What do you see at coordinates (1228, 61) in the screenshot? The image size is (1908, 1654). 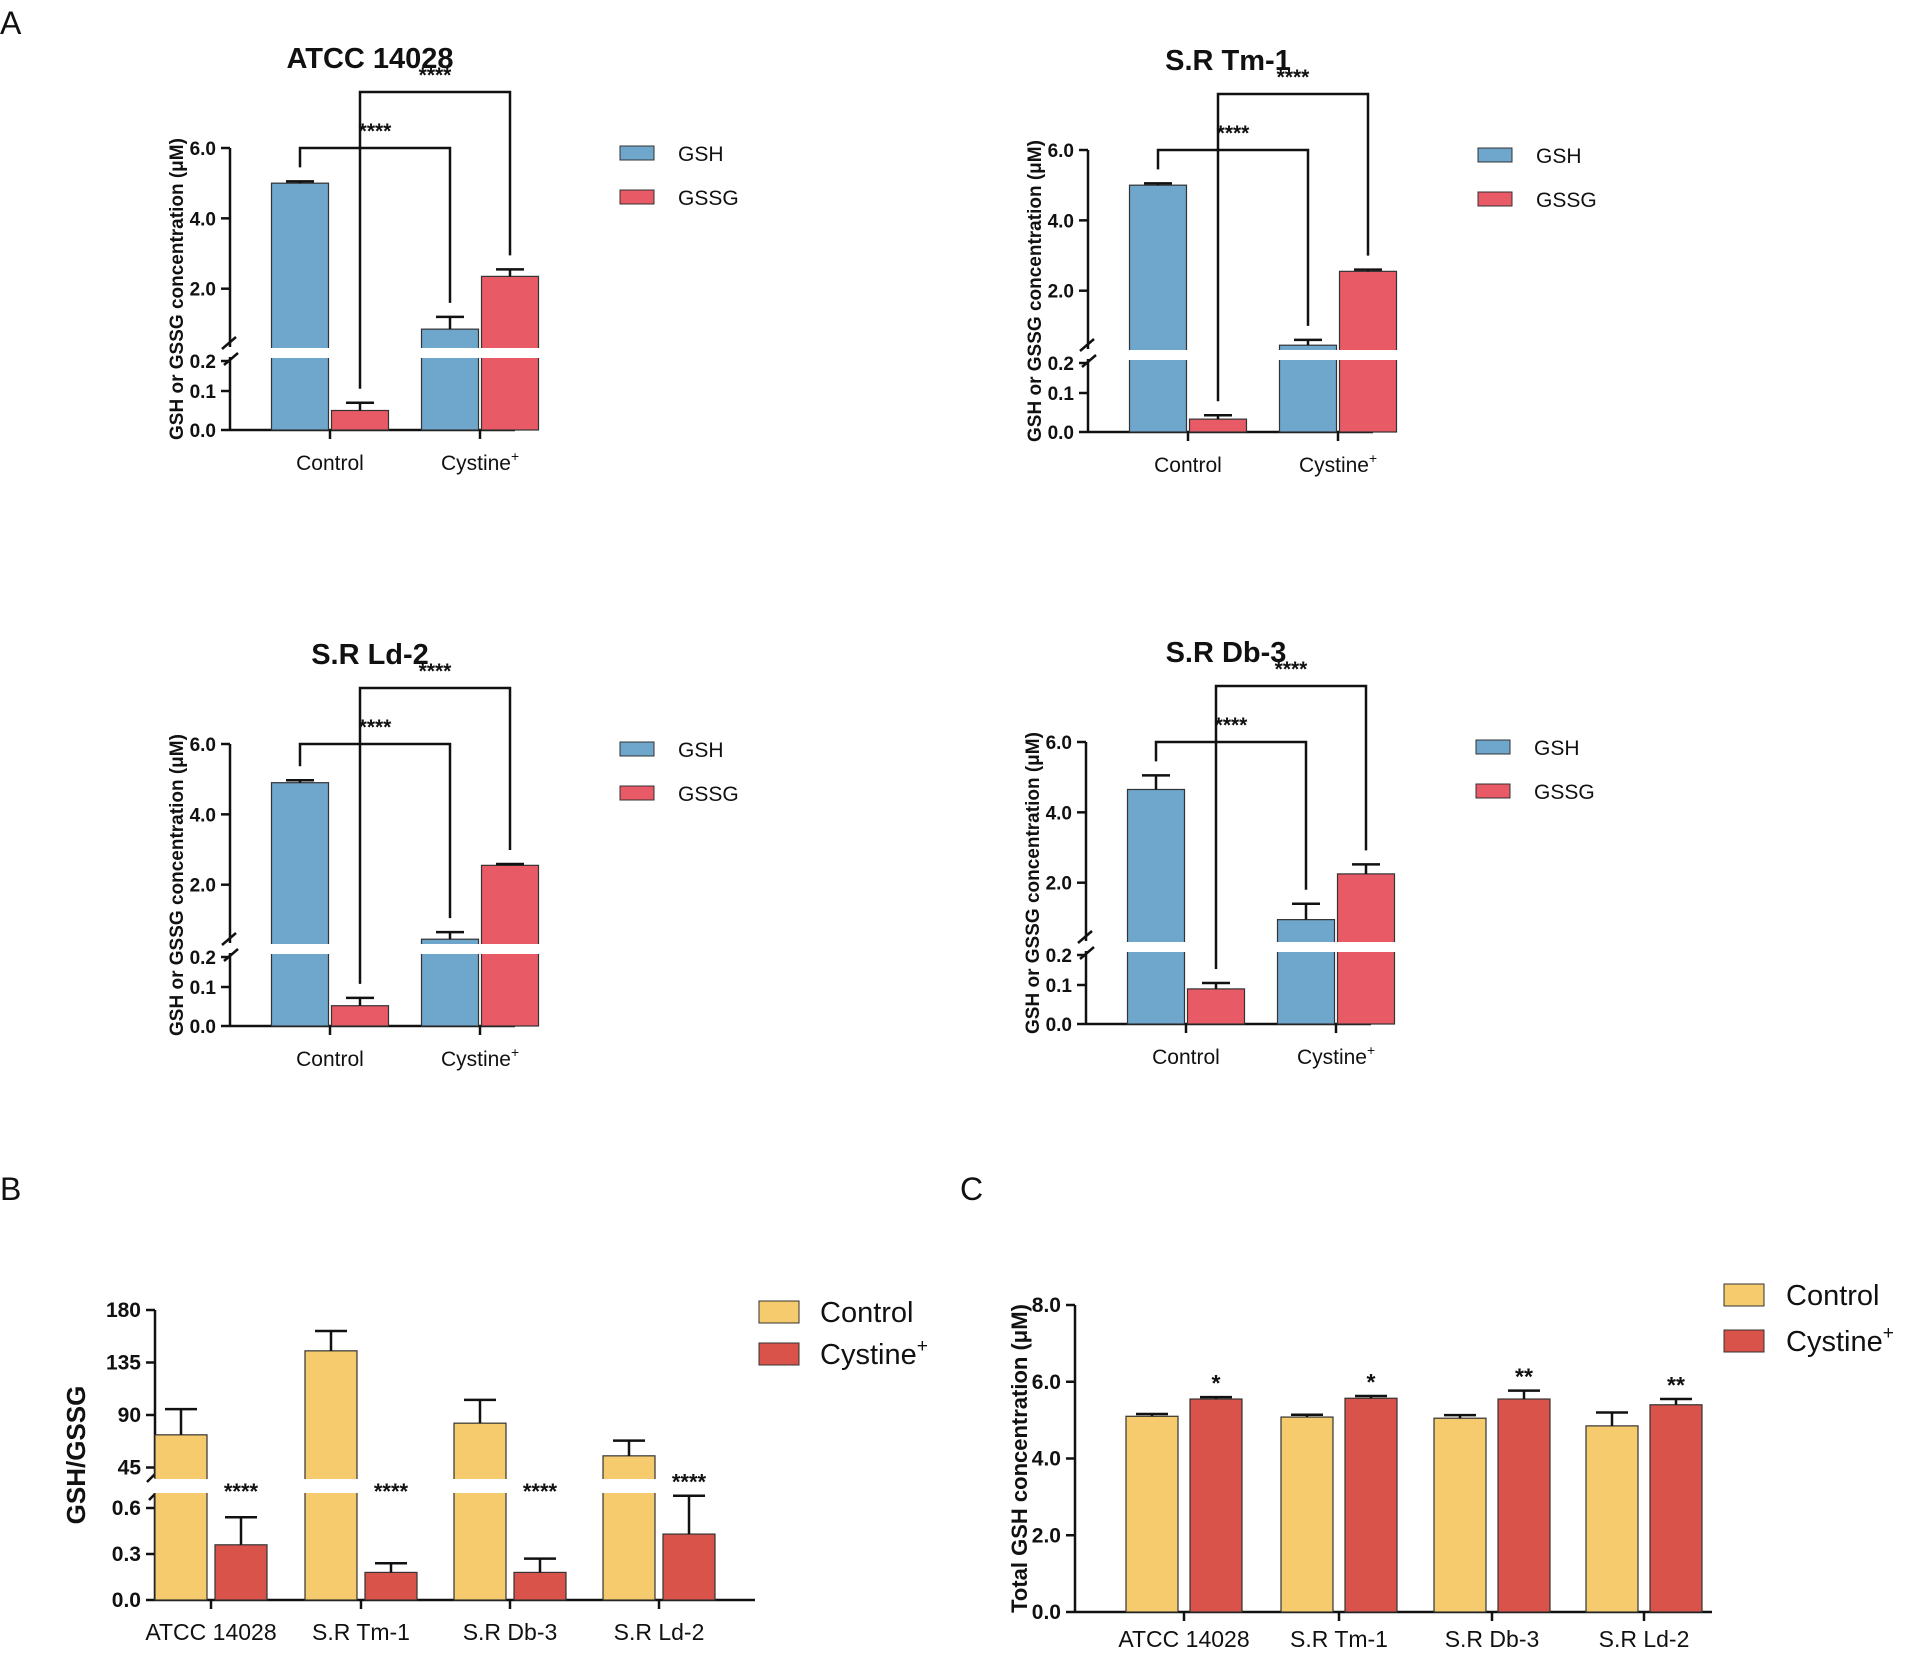 I see `chart-title: S.R Tm-1` at bounding box center [1228, 61].